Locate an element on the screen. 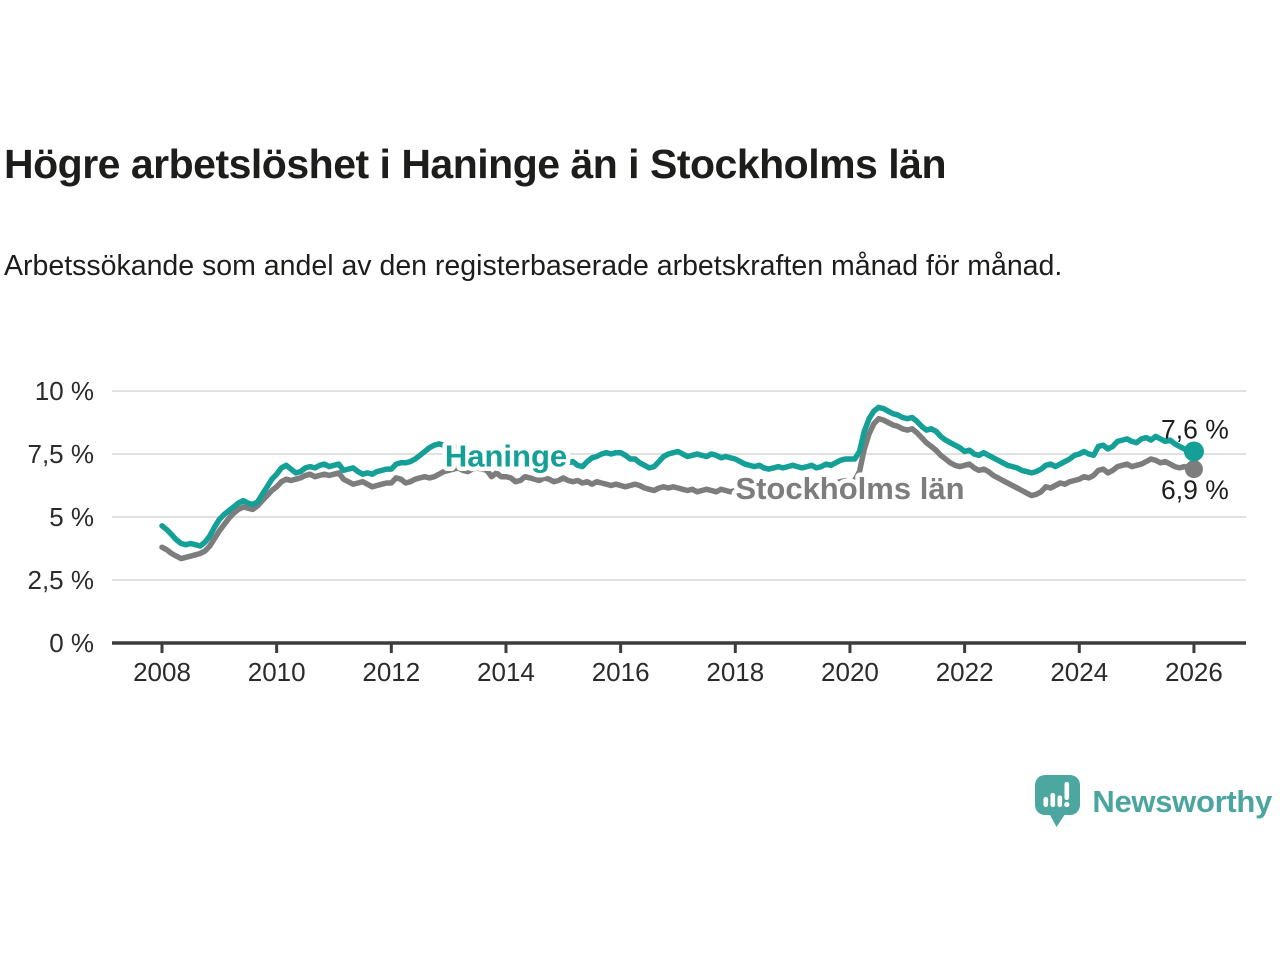  series-inline-label: Haninge is located at coordinates (506, 455).